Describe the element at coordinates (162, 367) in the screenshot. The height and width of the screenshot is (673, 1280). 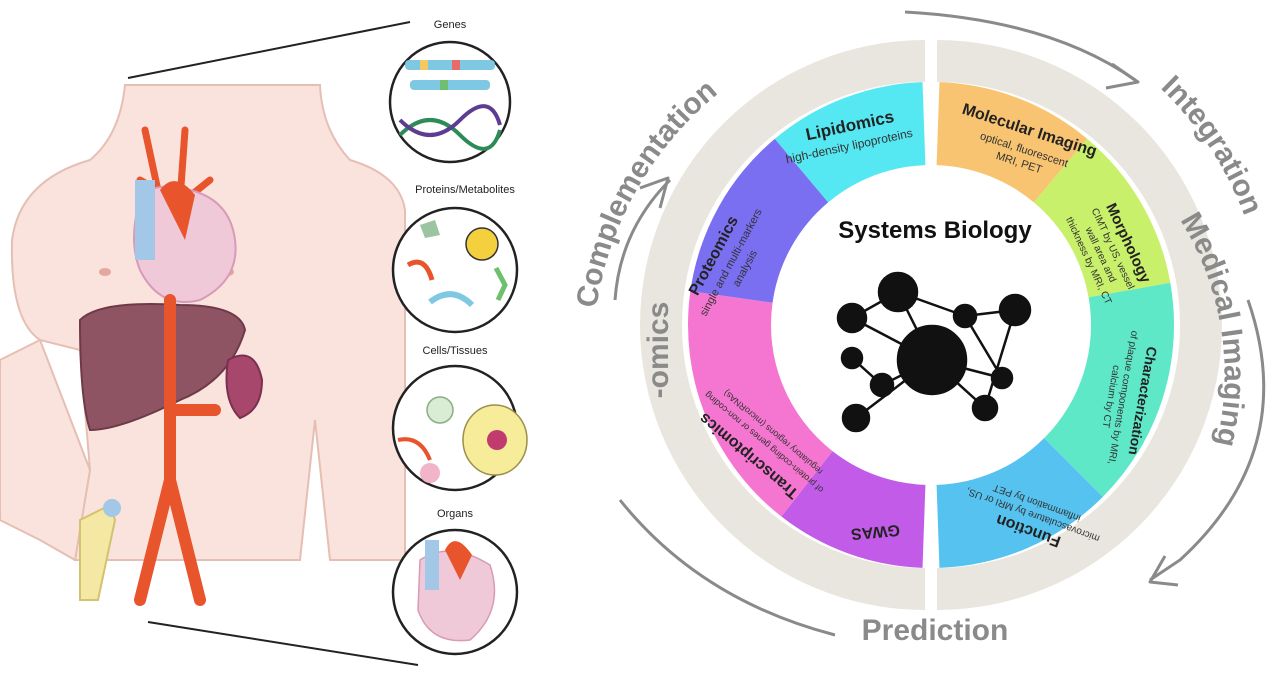
I see `liver` at that location.